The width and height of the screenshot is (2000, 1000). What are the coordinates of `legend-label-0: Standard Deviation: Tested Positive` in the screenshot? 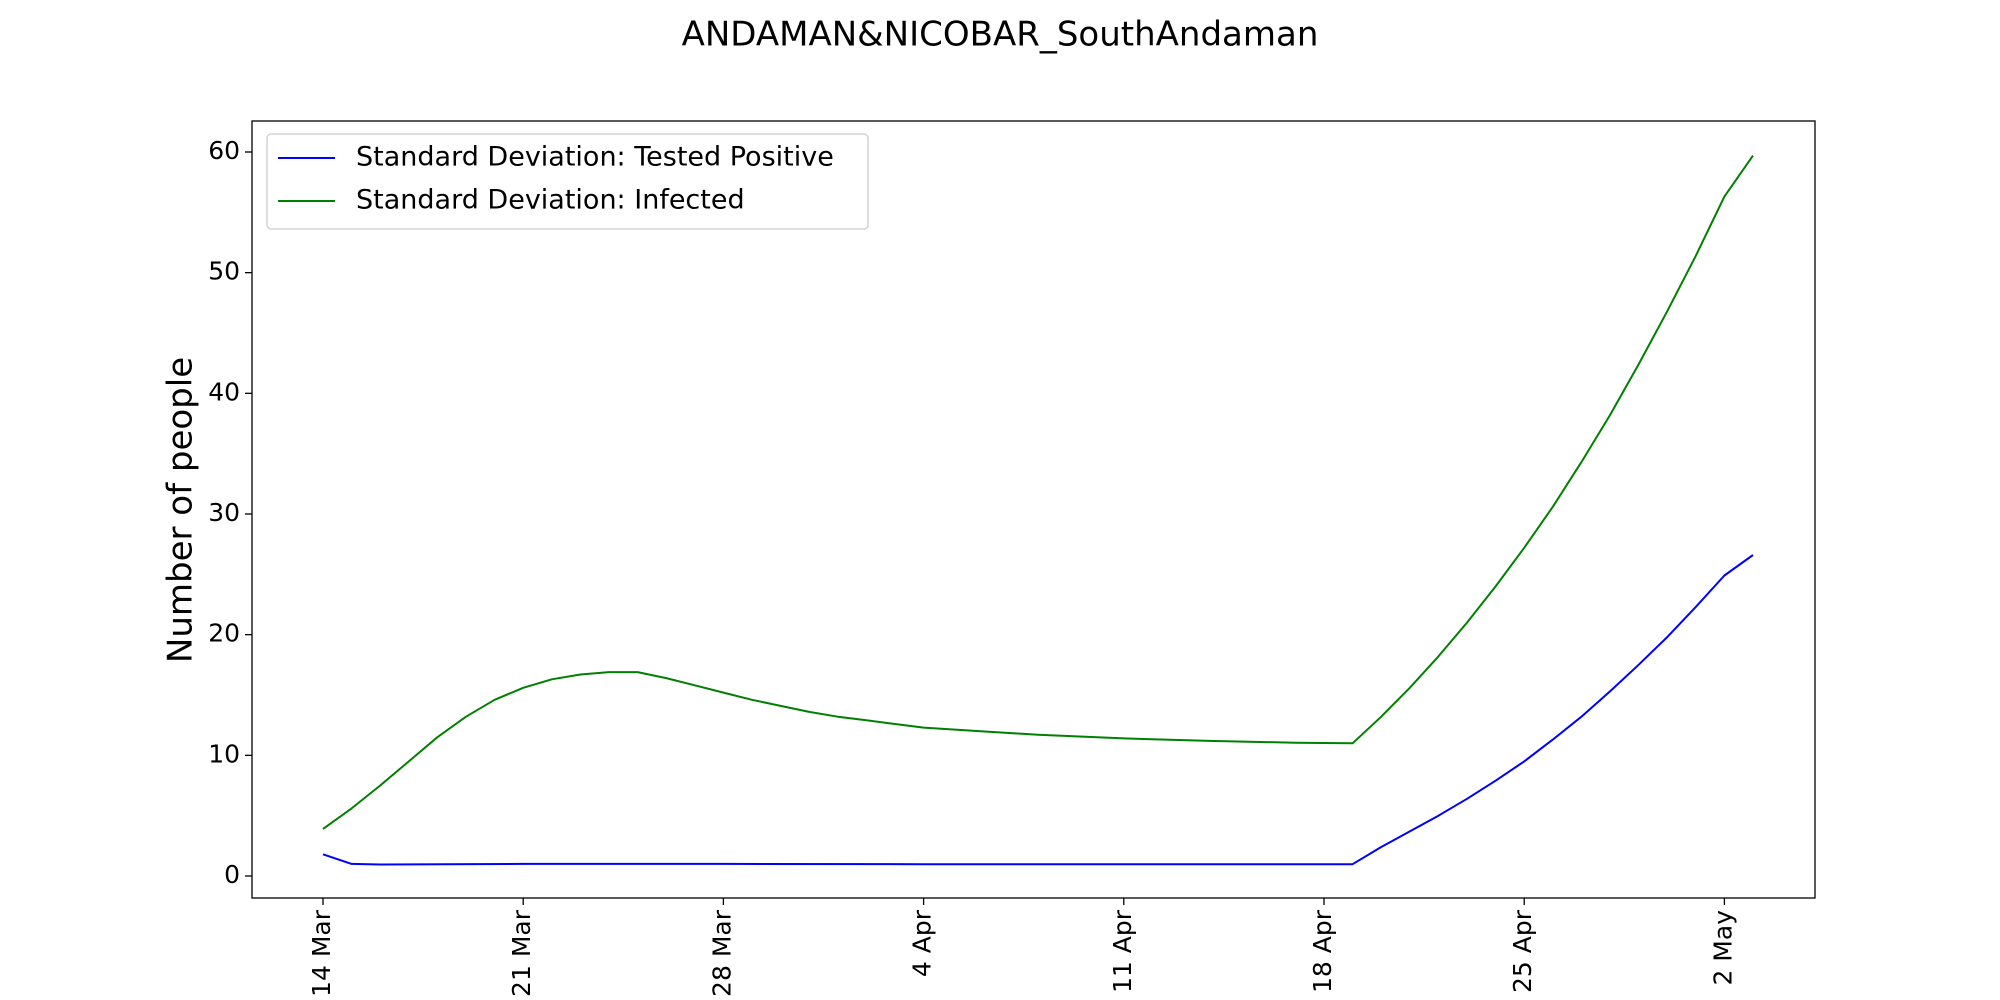 It's located at (595, 157).